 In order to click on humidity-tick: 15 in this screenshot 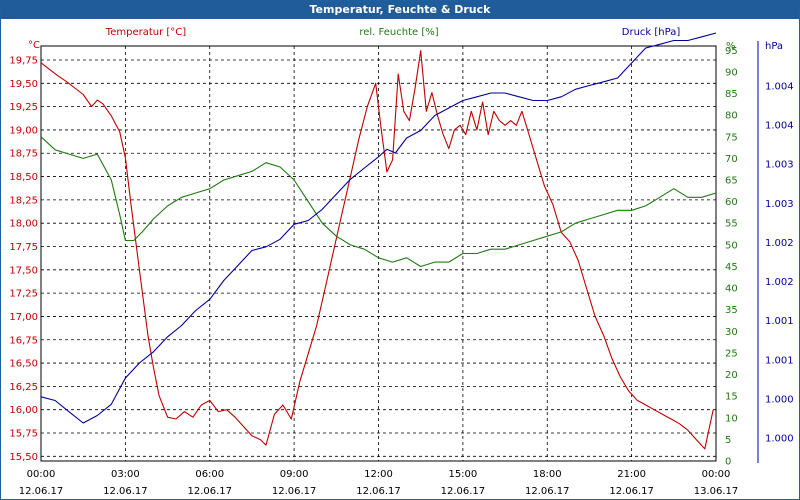, I will do `click(731, 397)`.